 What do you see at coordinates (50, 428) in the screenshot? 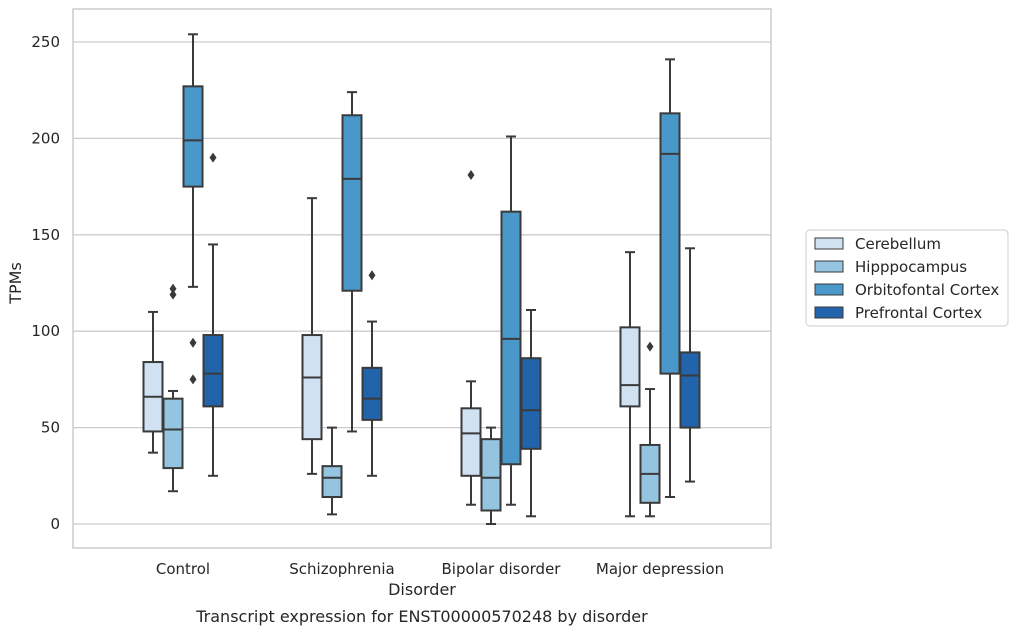
I see `y-tick-label: 50` at bounding box center [50, 428].